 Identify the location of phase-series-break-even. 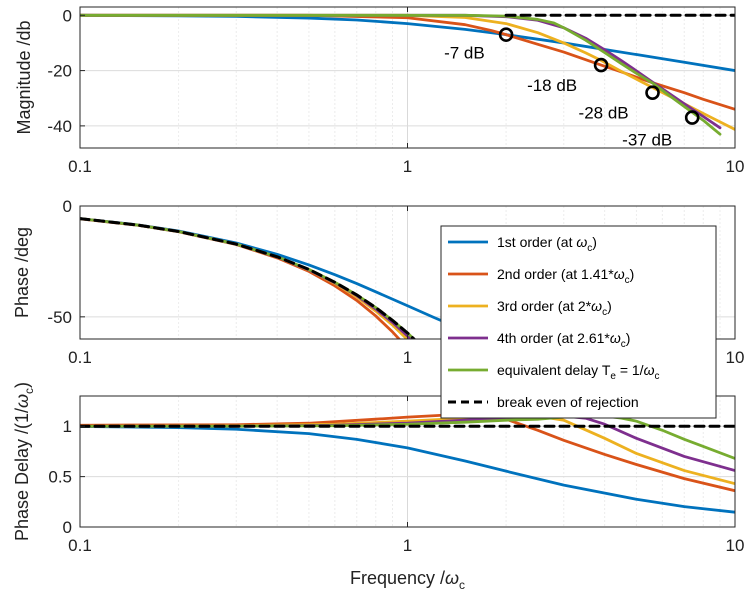
(248, 278).